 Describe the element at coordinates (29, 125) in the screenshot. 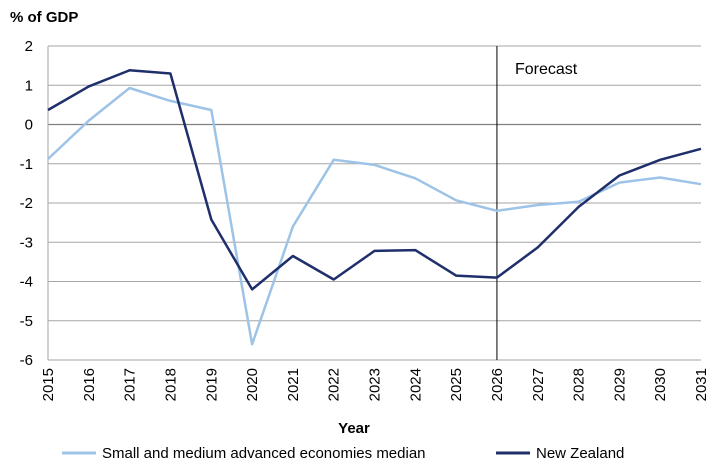

I see `y-tick-label: 0` at that location.